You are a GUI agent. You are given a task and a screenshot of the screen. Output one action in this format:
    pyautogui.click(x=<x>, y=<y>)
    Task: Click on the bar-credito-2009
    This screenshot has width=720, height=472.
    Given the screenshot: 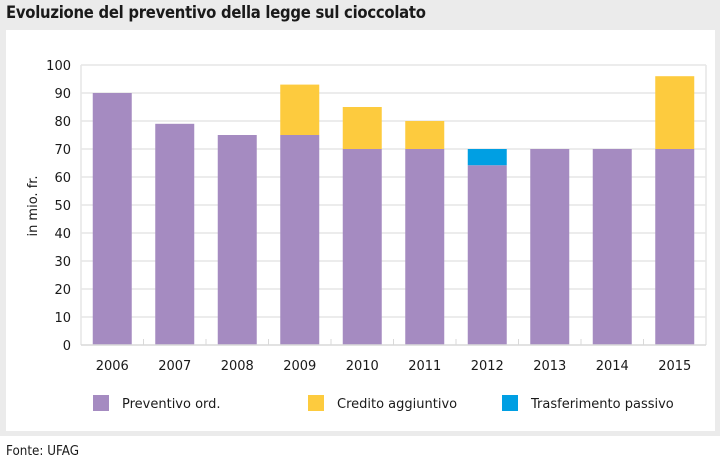 What is the action you would take?
    pyautogui.click(x=300, y=109)
    